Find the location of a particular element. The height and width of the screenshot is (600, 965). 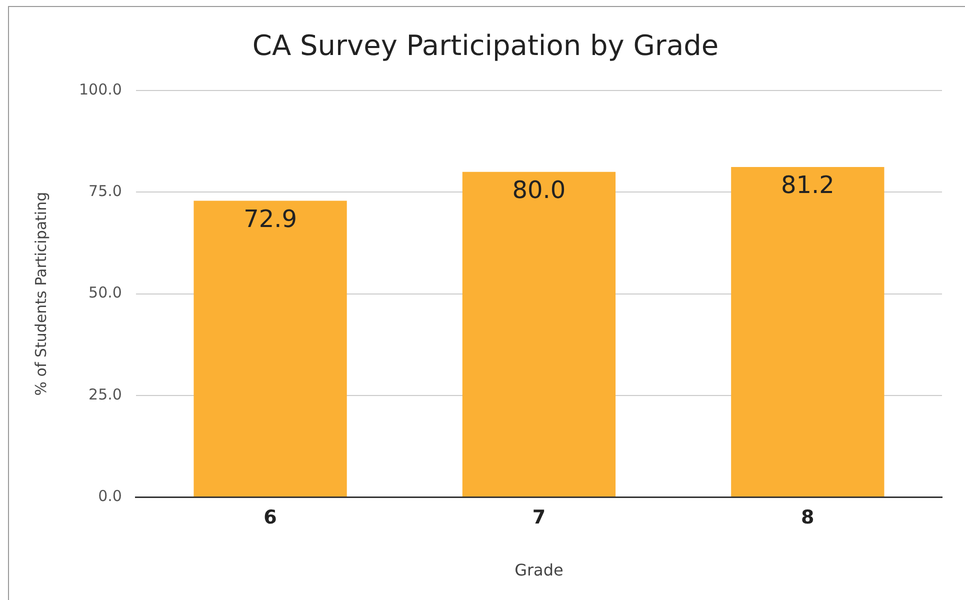

y-tick-label: 100.0 is located at coordinates (100, 89).